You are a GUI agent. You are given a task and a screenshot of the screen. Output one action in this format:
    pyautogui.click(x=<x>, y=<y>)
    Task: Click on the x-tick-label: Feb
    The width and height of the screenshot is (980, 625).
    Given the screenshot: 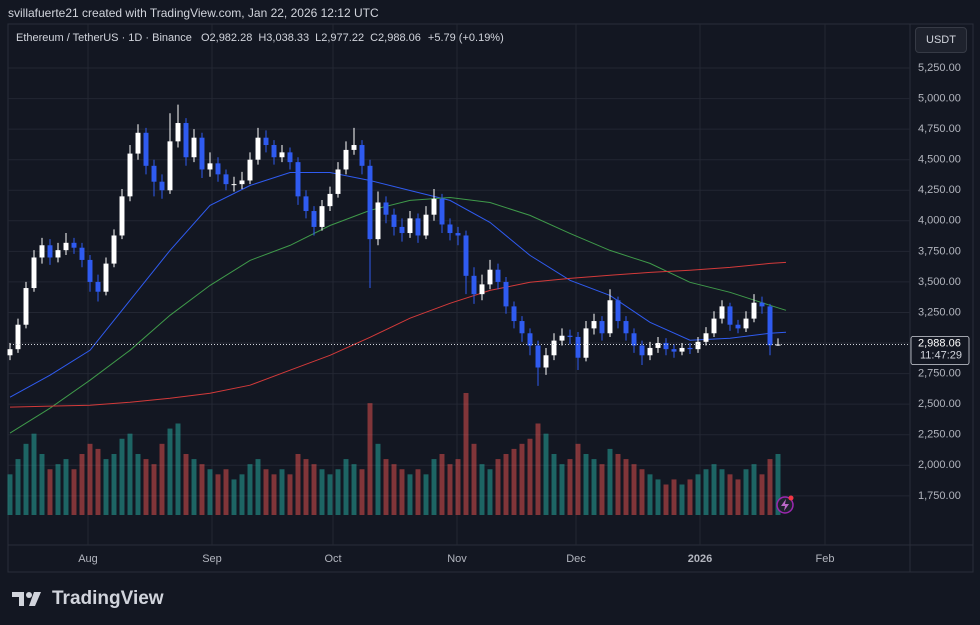 What is the action you would take?
    pyautogui.click(x=825, y=559)
    